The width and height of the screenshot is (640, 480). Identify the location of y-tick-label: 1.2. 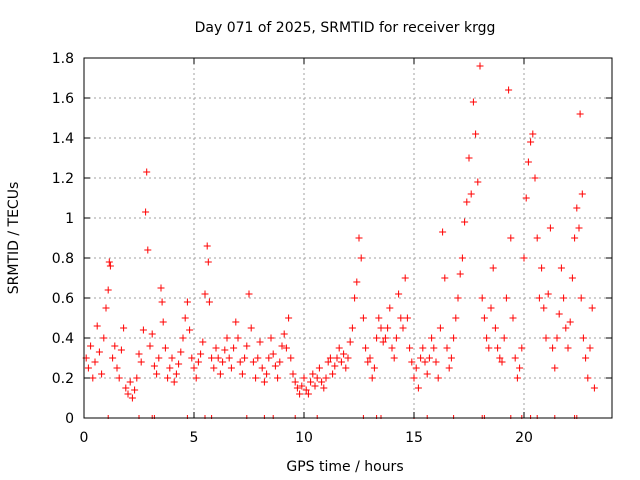
(63, 179).